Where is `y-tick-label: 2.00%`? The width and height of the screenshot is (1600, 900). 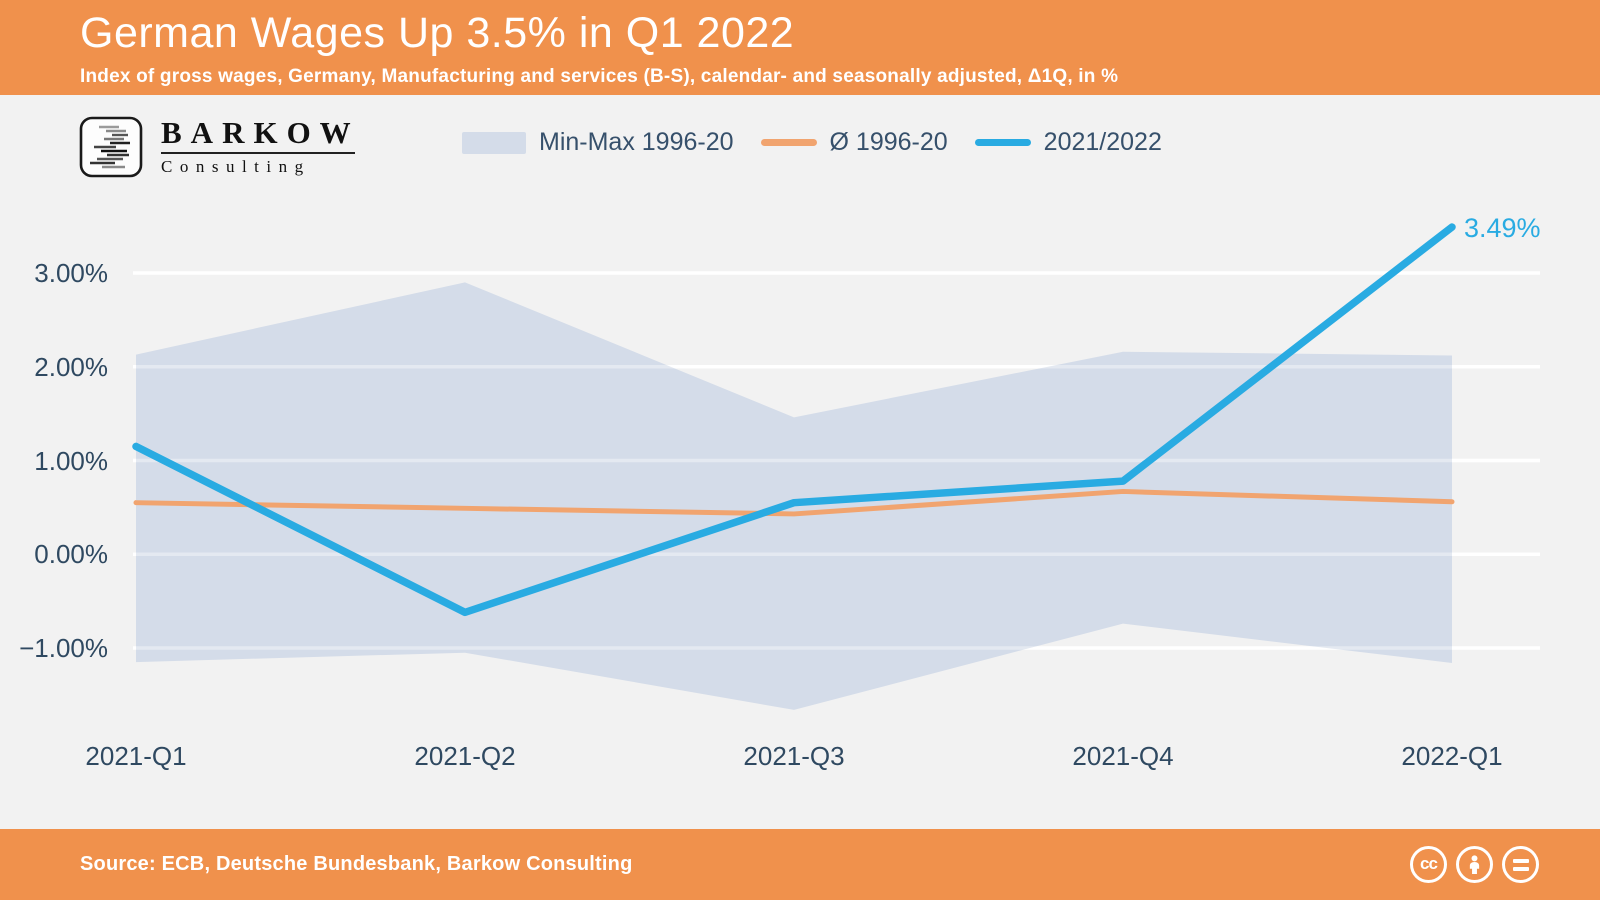
y-tick-label: 2.00% is located at coordinates (71, 366).